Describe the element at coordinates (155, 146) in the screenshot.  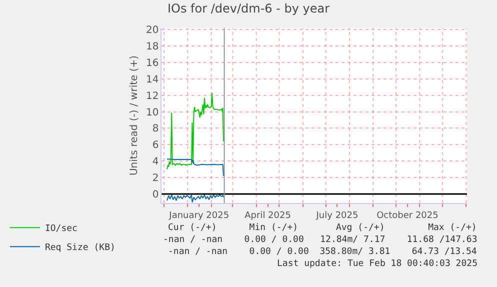
I see `y-tick-label: 6` at that location.